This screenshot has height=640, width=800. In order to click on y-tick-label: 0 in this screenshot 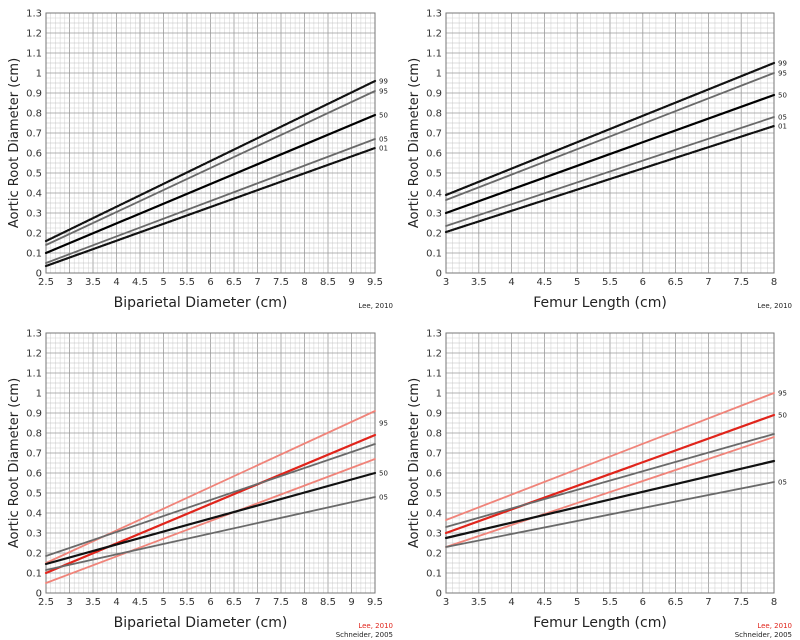, I will do `click(439, 274)`.